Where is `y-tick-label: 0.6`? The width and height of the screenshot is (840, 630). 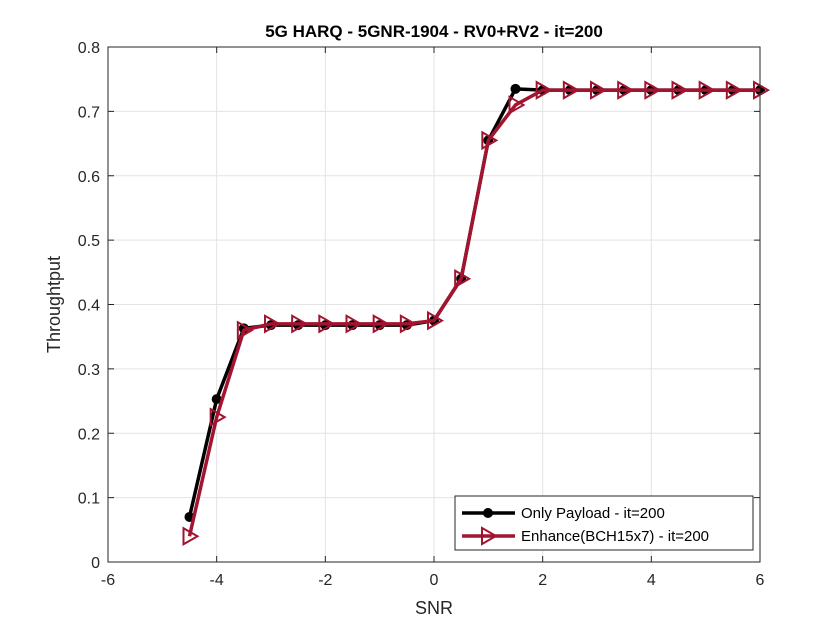
y-tick-label: 0.6 is located at coordinates (89, 177).